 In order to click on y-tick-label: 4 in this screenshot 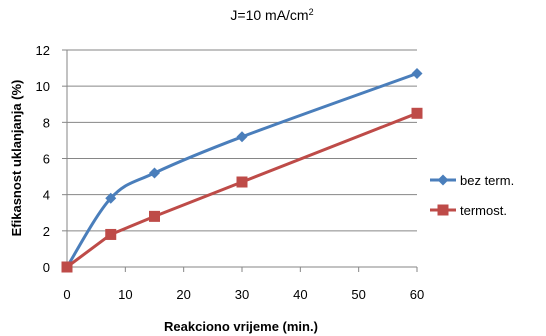, I will do `click(46, 195)`.